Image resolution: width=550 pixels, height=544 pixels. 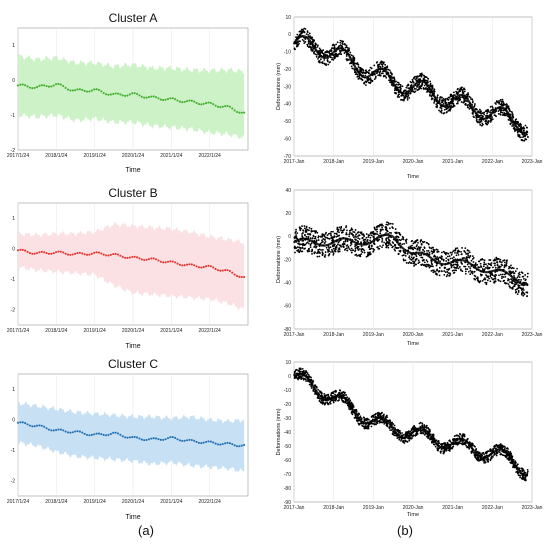 I want to click on x-axis-label: Time, so click(x=132, y=170).